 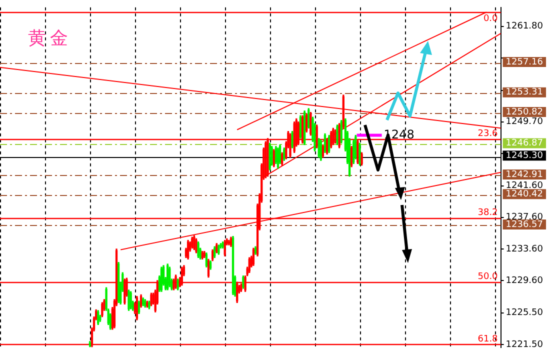 What do you see at coordinates (524, 175) in the screenshot?
I see `ref-line-label: 1242.91` at bounding box center [524, 175].